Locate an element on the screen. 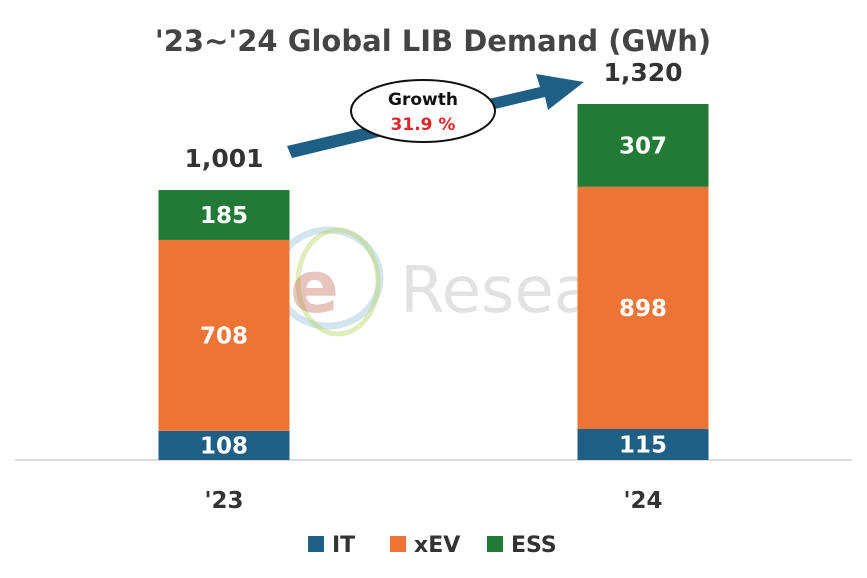  data-label-it-0: 108 is located at coordinates (224, 446).